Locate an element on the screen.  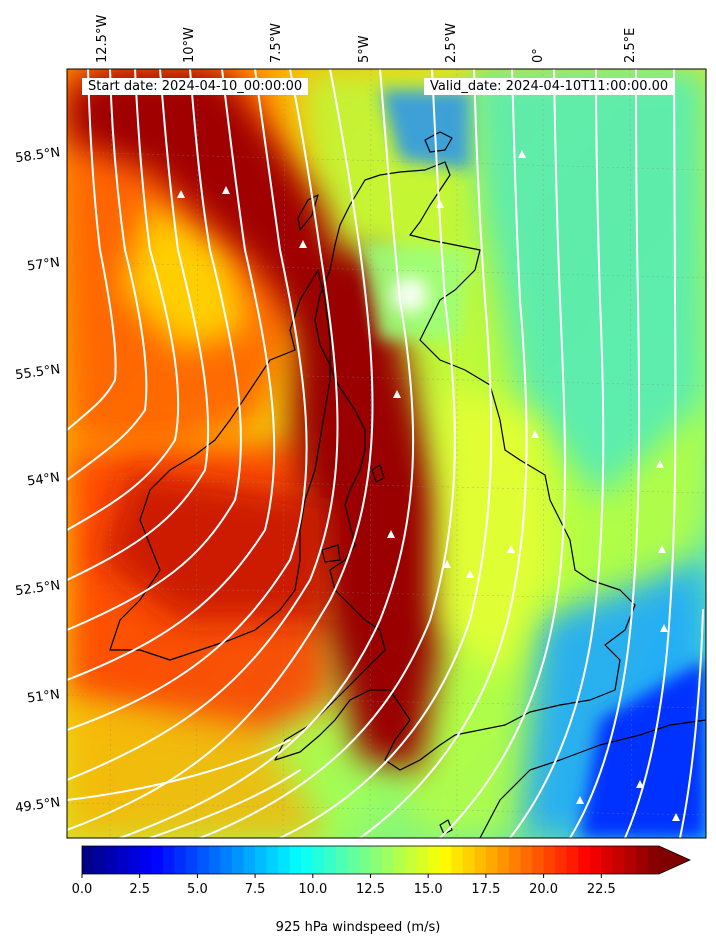
longitude-label: 2.5°W is located at coordinates (451, 42).